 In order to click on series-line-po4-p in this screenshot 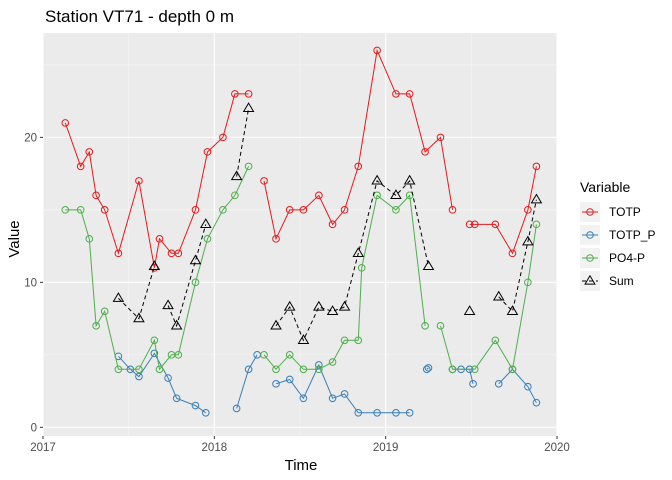, I will do `click(488, 297)`.